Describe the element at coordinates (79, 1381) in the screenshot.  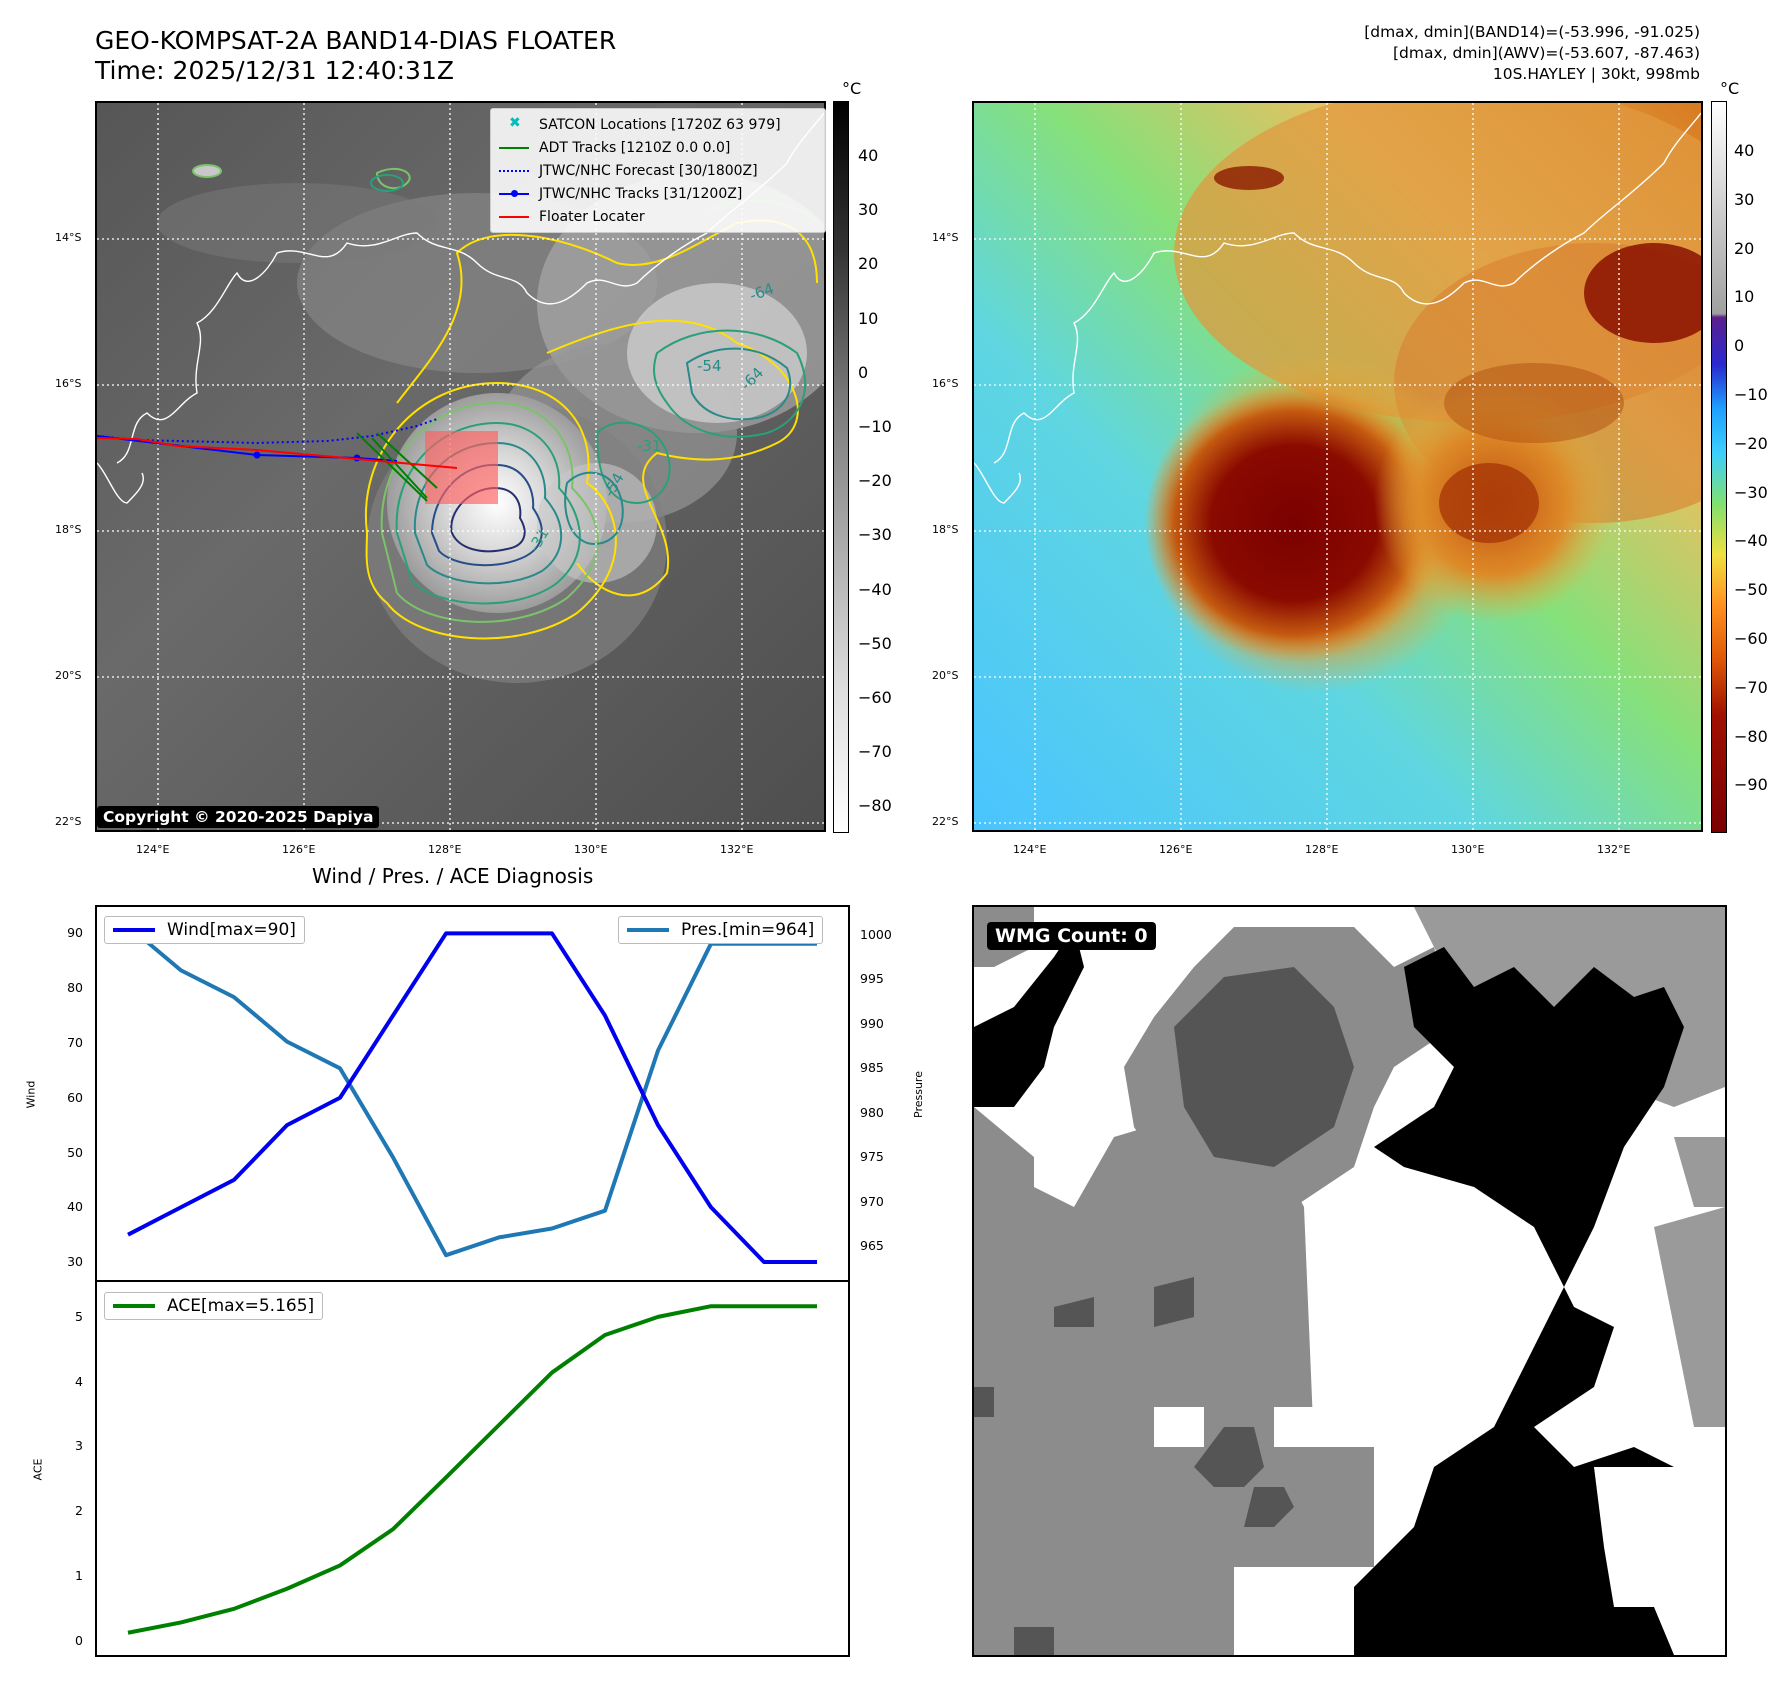
I see `ace-tick: 4` at that location.